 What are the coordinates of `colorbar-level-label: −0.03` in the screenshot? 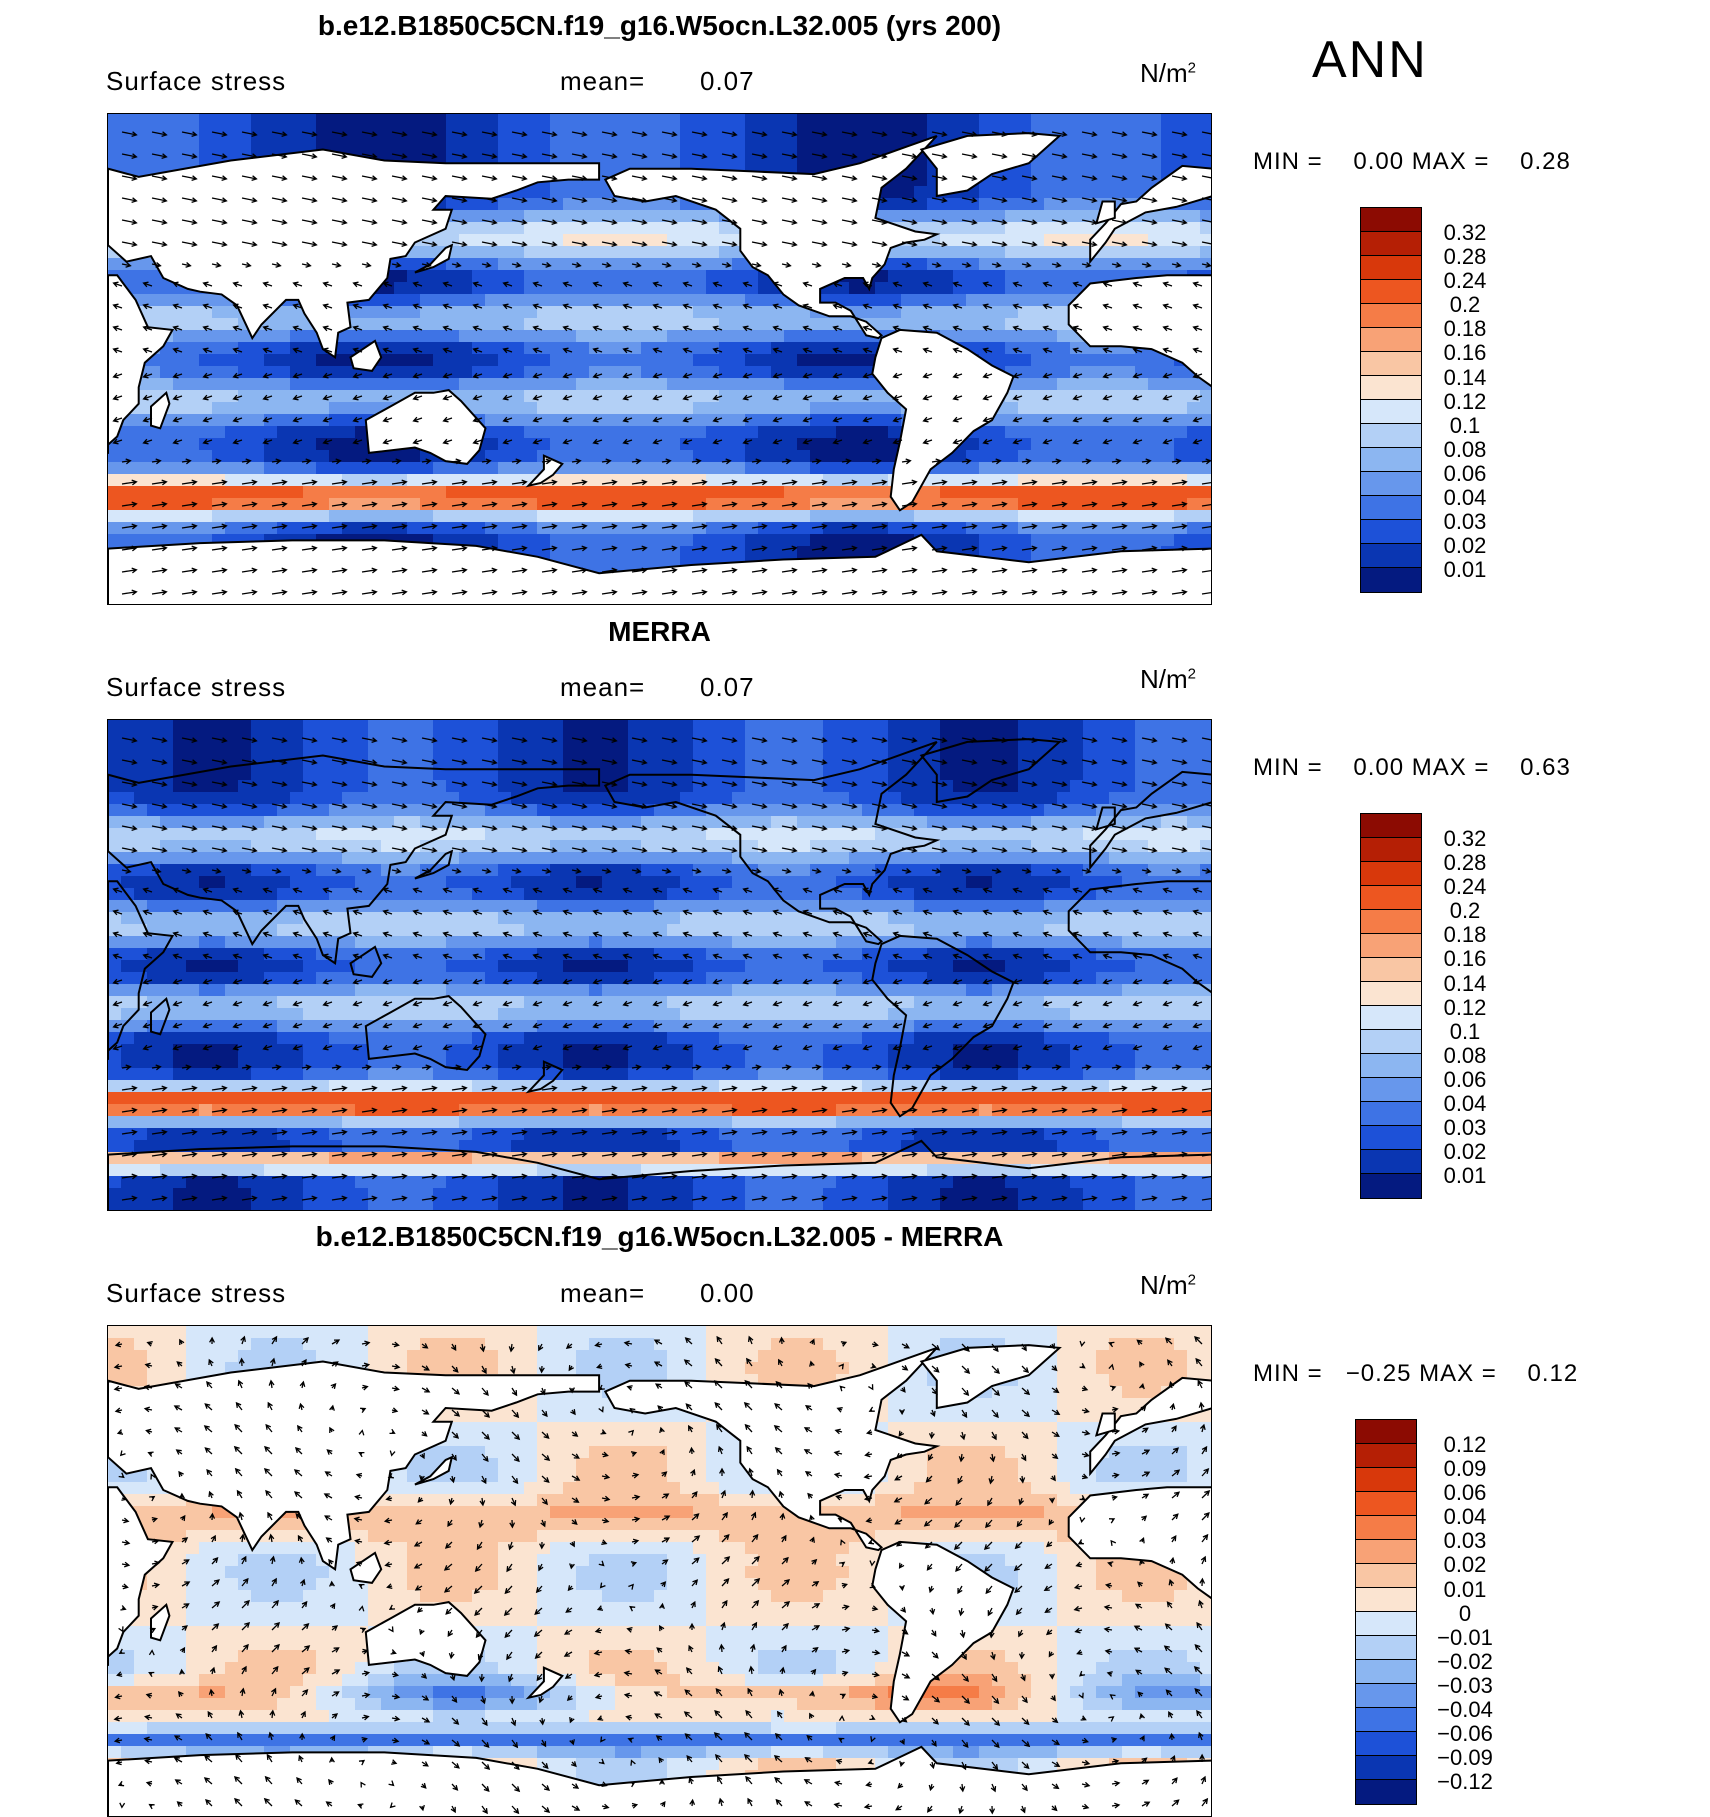 It's located at (1465, 1686).